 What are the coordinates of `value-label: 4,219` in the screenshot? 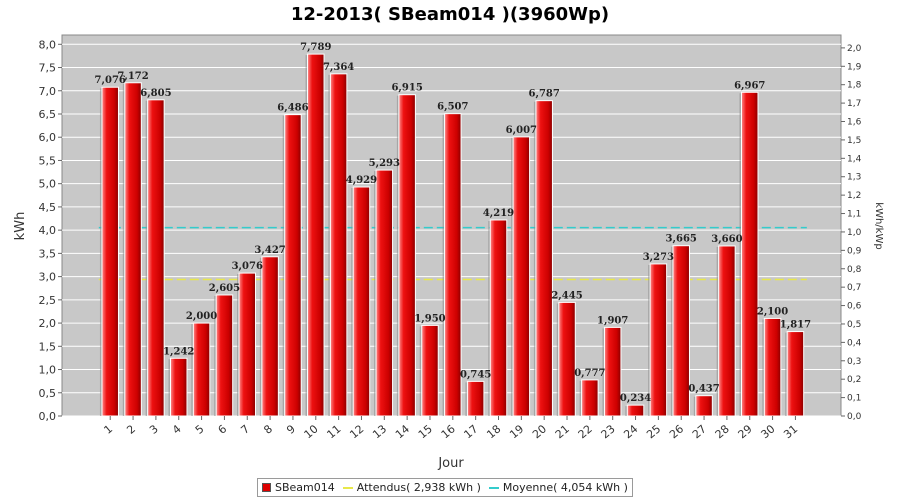 It's located at (498, 213).